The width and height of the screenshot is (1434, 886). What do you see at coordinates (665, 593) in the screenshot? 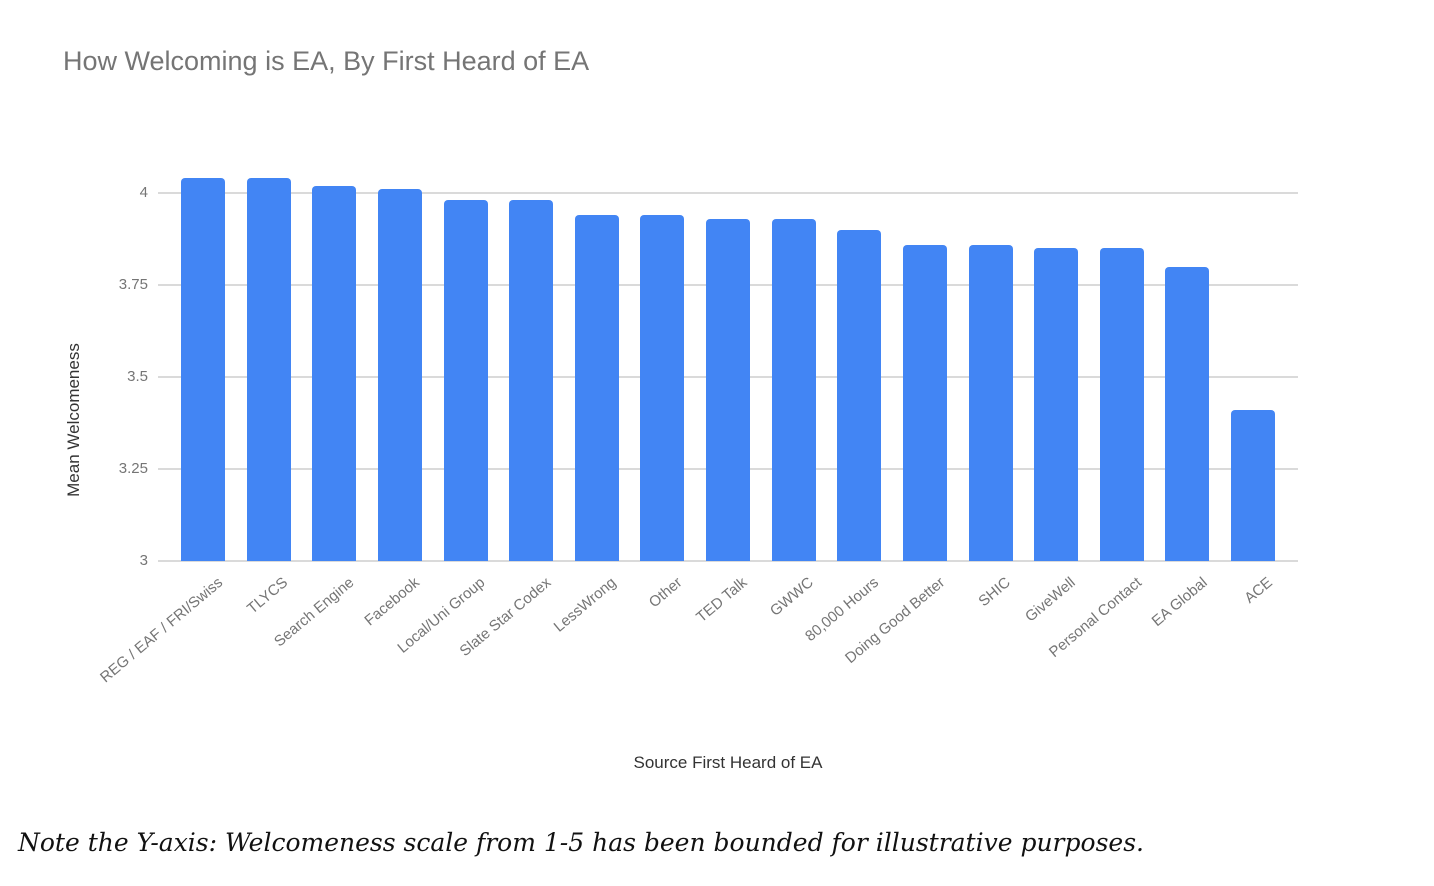
I see `x-category-label: Other` at bounding box center [665, 593].